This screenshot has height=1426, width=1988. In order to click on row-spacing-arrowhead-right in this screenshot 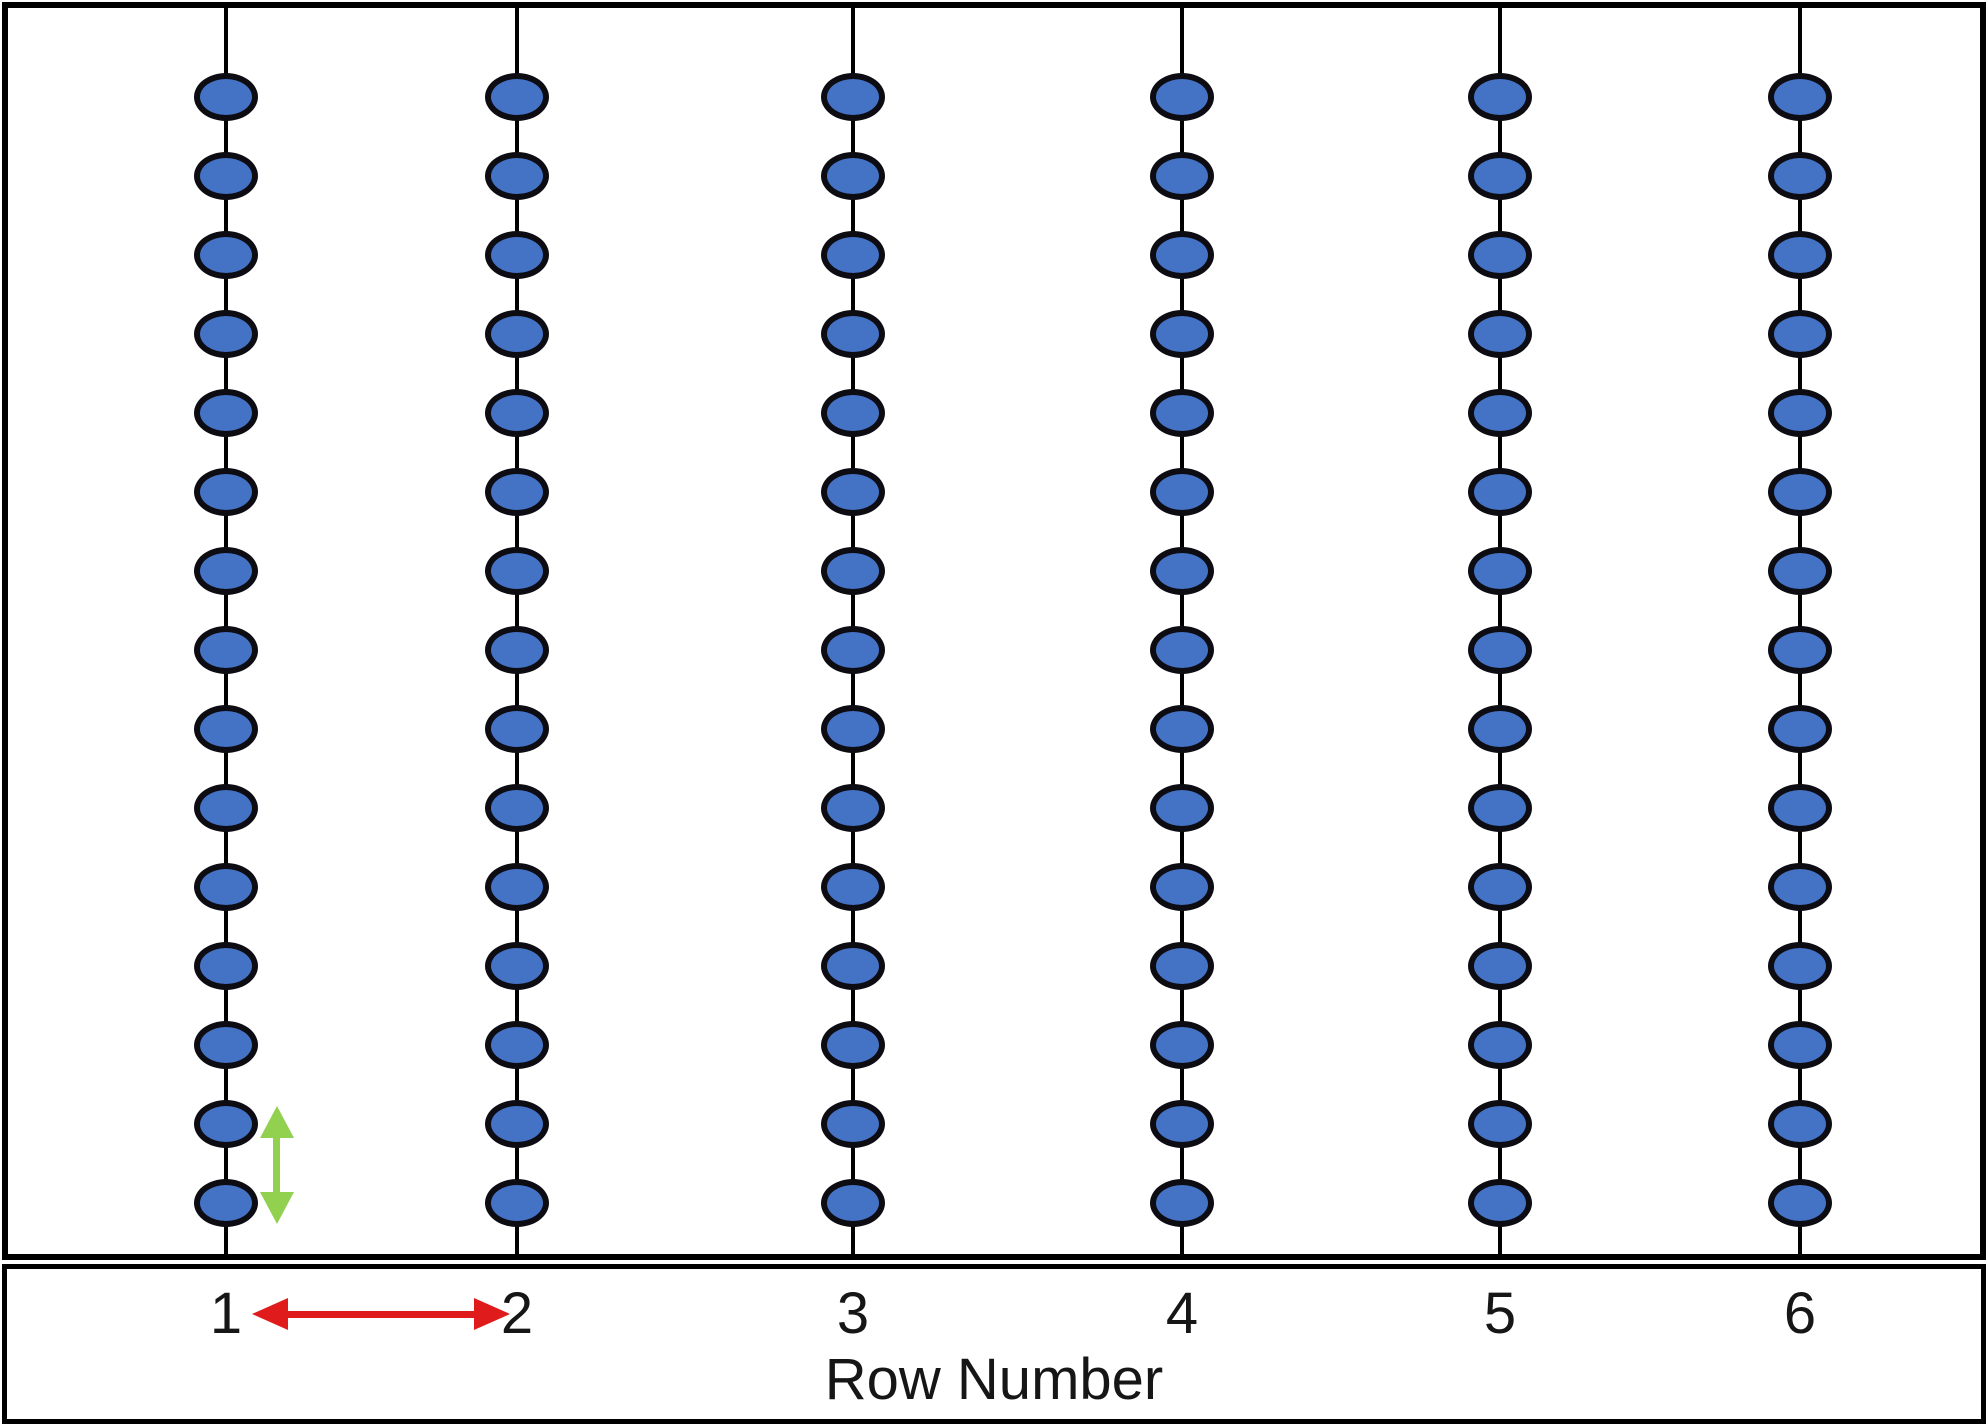, I will do `click(492, 1314)`.